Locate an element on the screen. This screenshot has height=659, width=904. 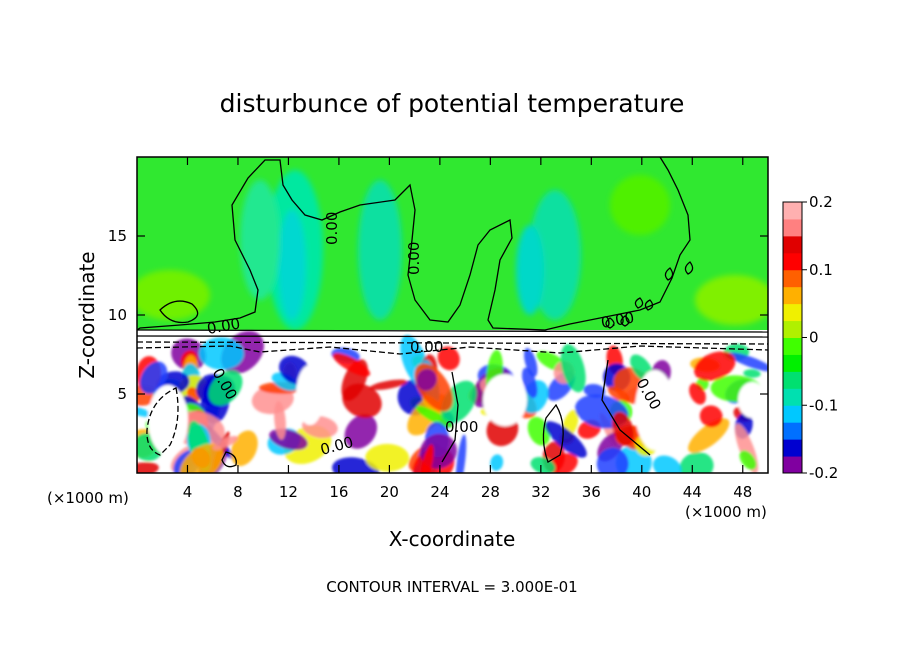
y-tick-label: 10 is located at coordinates (117, 315).